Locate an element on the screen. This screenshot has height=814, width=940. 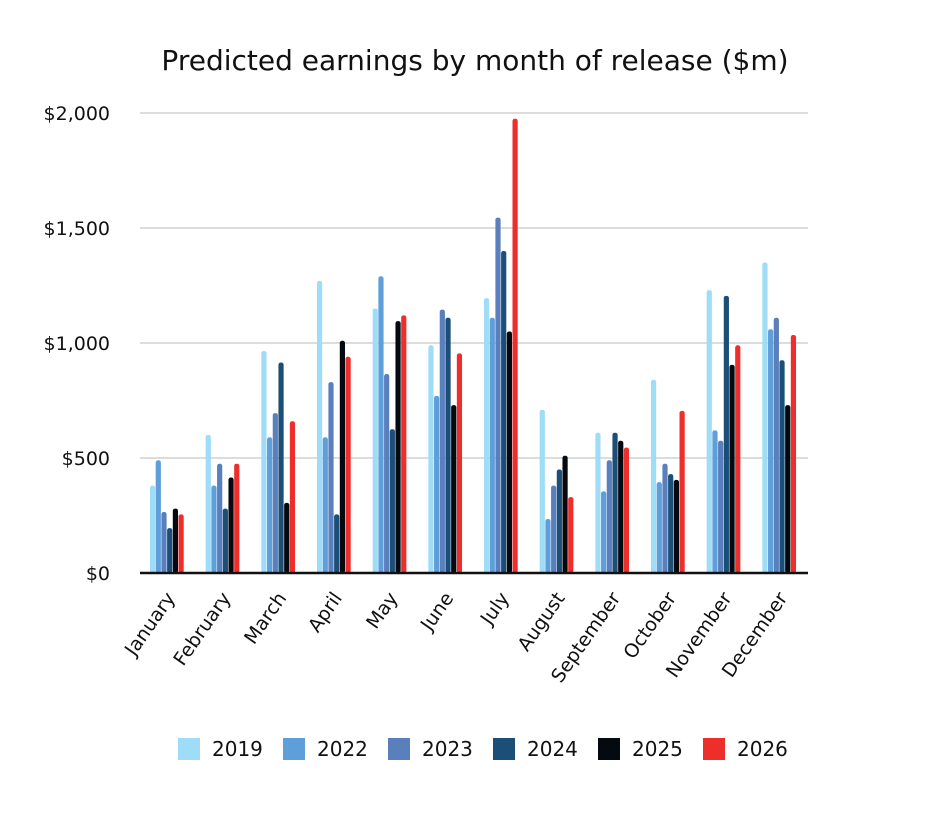
bar-2022-october is located at coordinates (659, 527).